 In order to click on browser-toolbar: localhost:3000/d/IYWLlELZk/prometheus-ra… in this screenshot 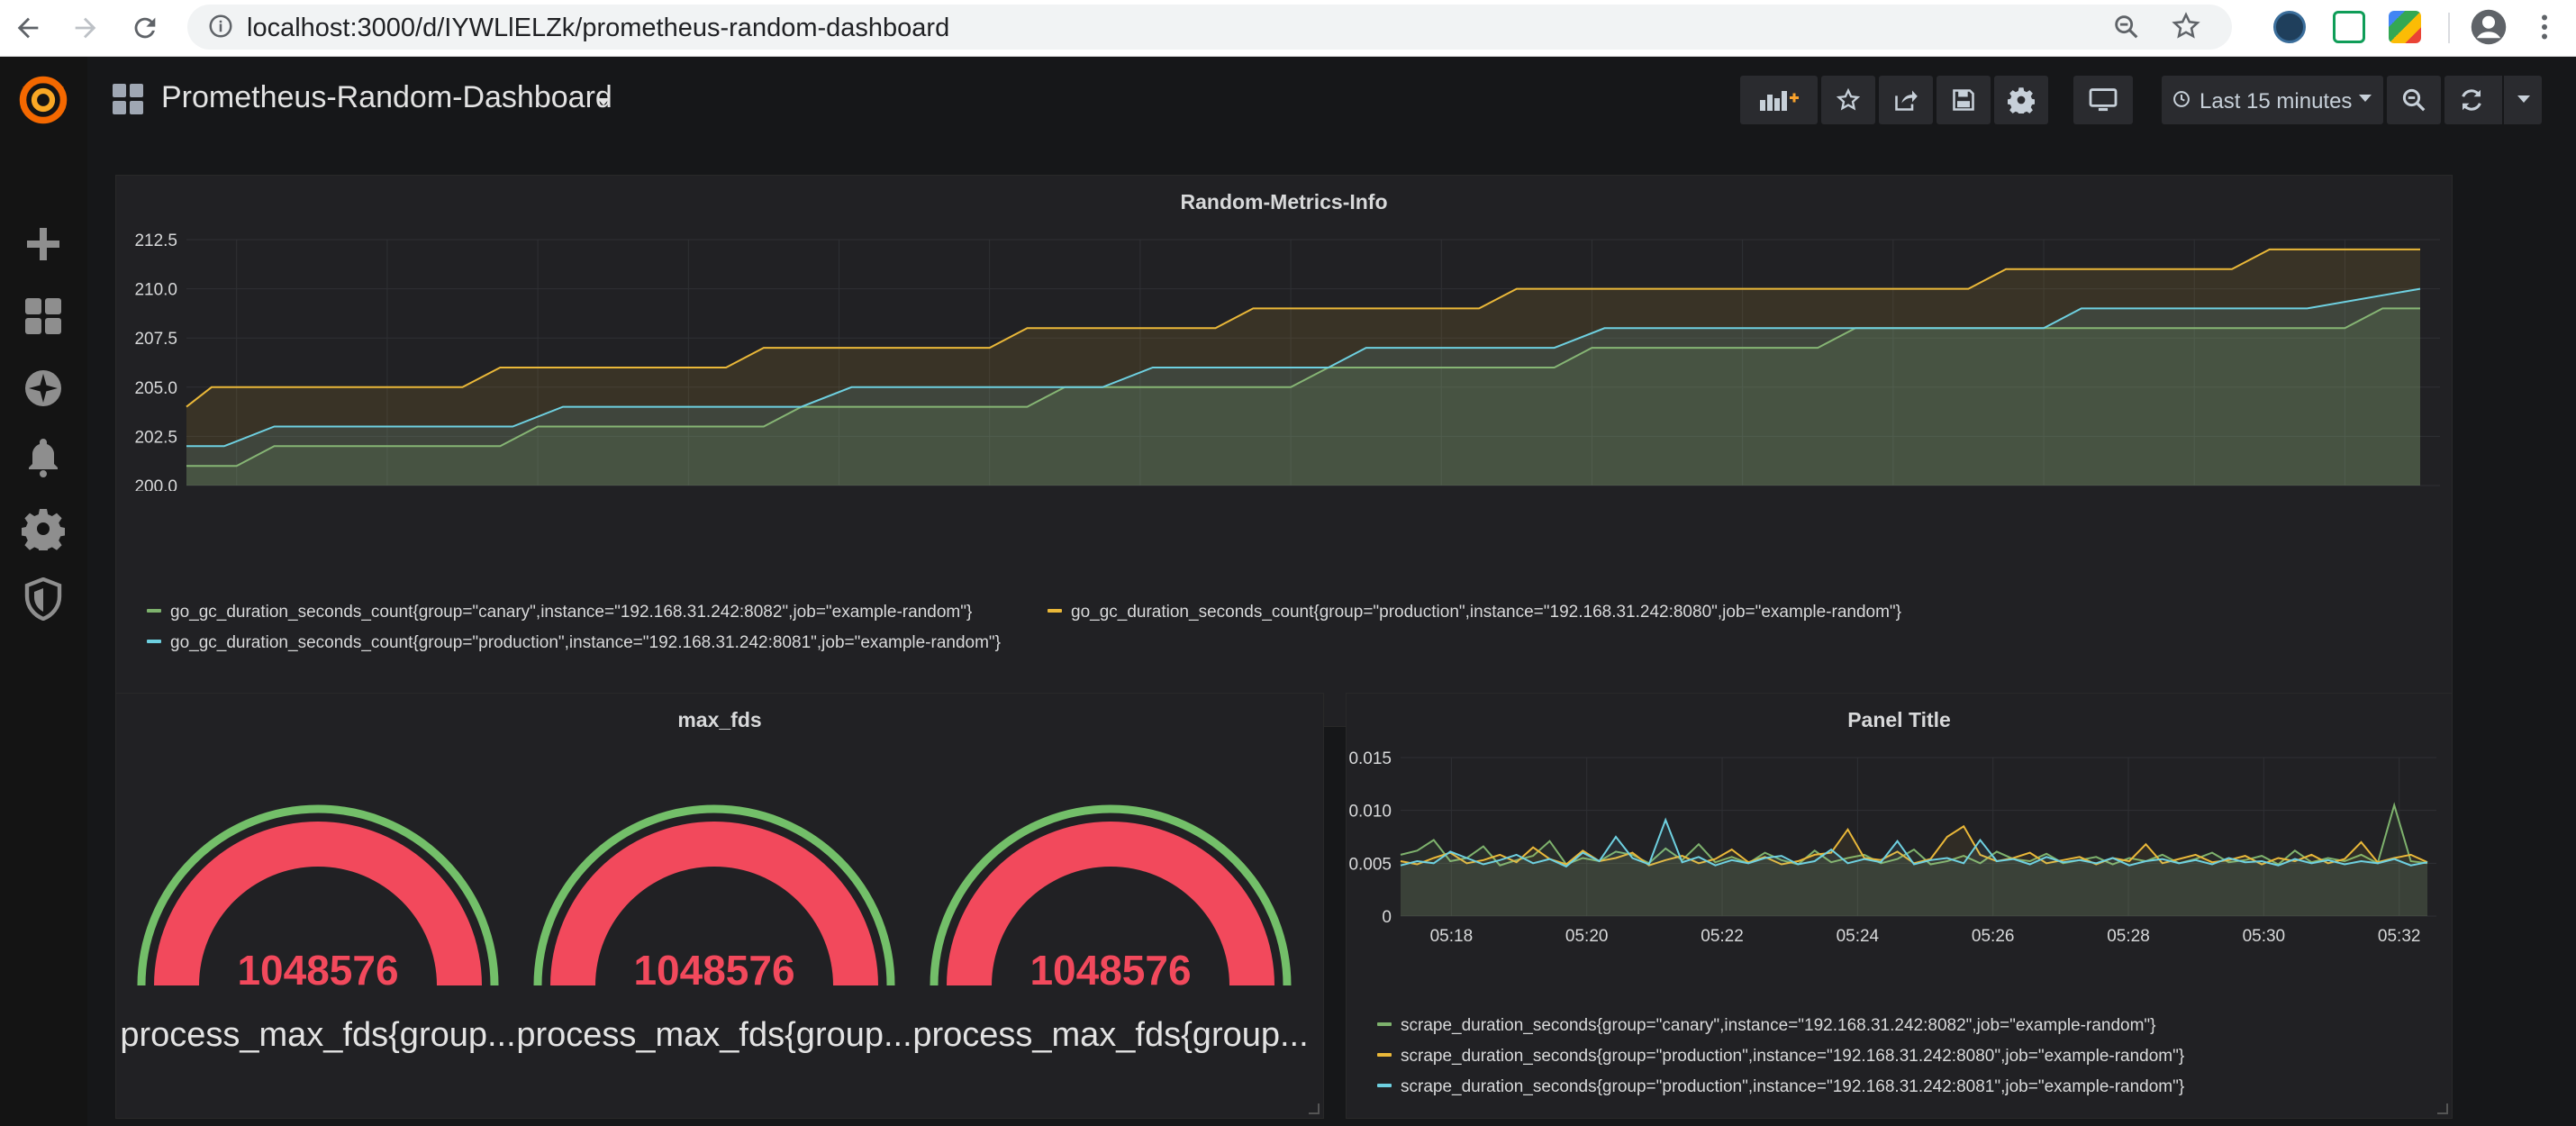, I will do `click(1288, 29)`.